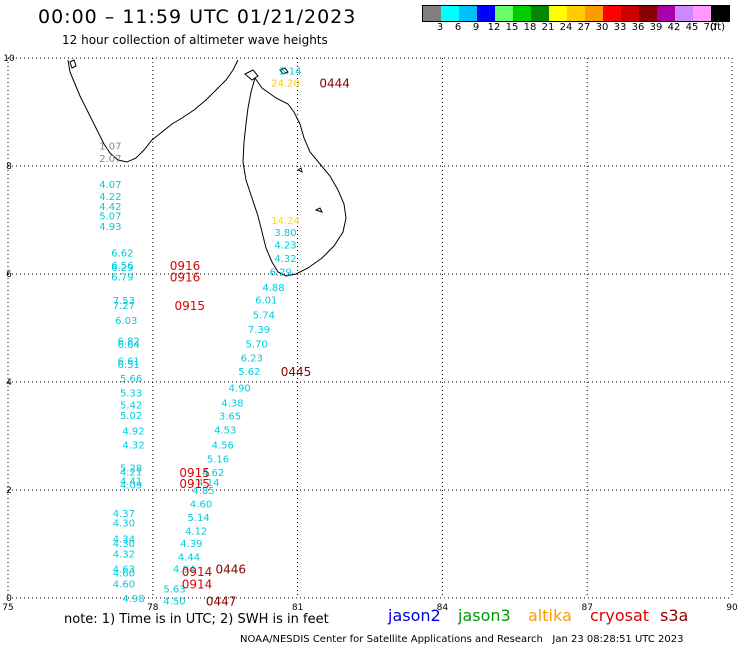  Describe the element at coordinates (692, 27) in the screenshot. I see `legend-label: 45` at that location.